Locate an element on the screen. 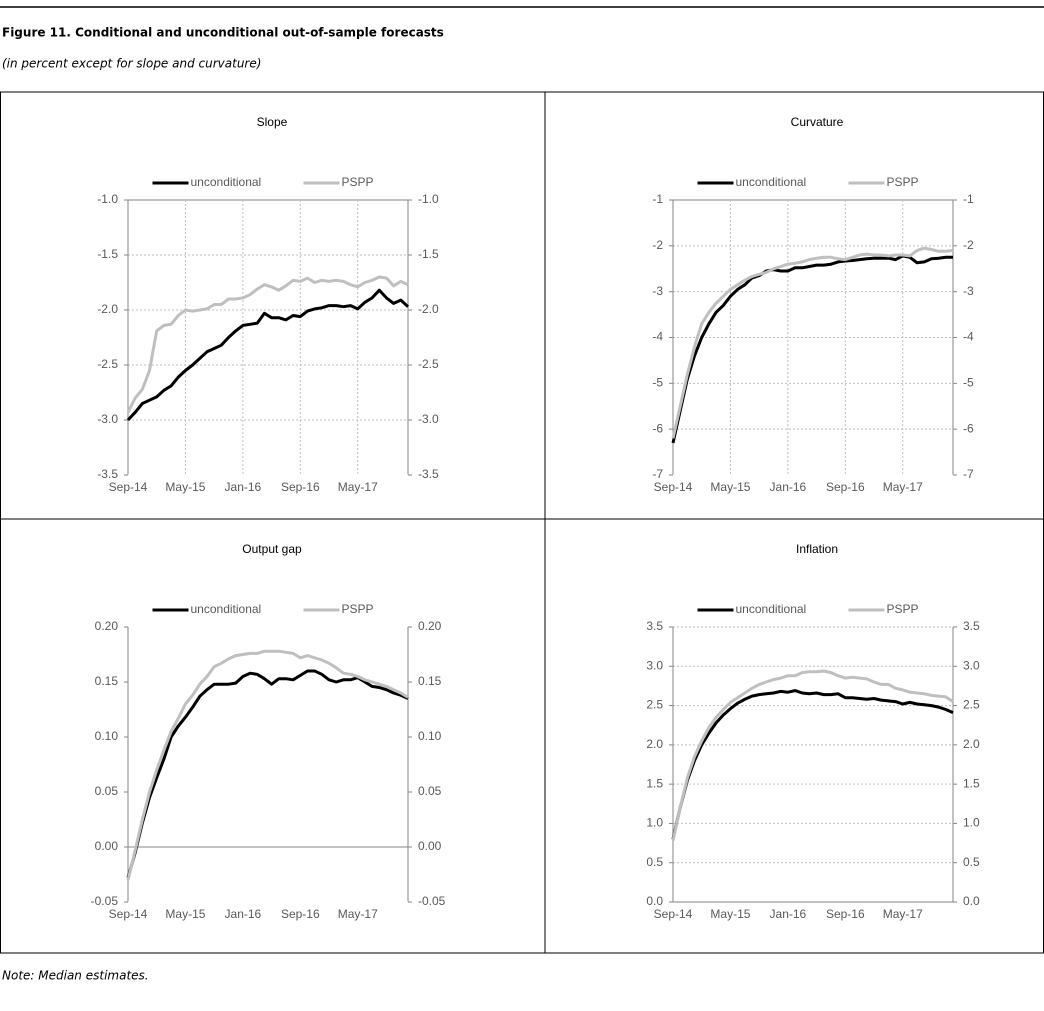  y2-tick-label: 2.0 is located at coordinates (971, 744).